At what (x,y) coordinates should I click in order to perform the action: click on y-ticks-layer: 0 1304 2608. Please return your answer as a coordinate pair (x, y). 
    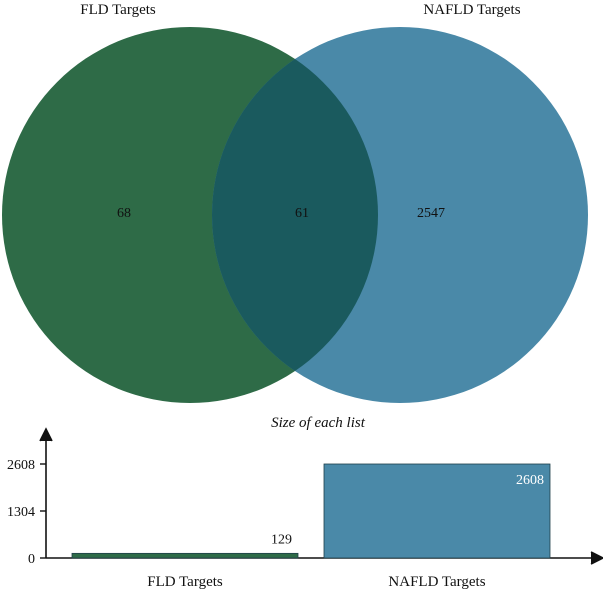
    Looking at the image, I should click on (26, 512).